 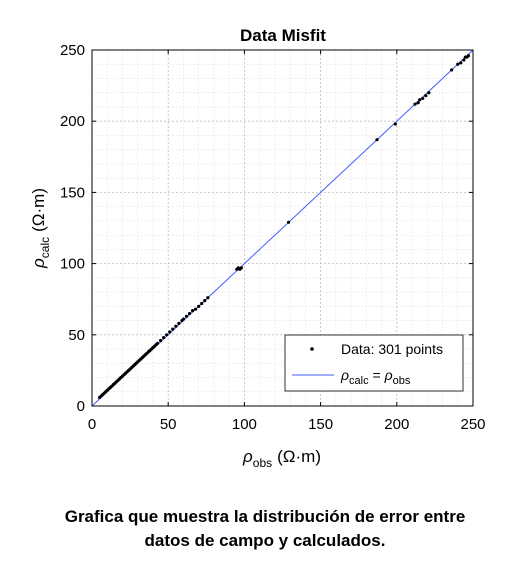 I want to click on legend: Data: 301 points ρcalc = ρobs, so click(x=374, y=363).